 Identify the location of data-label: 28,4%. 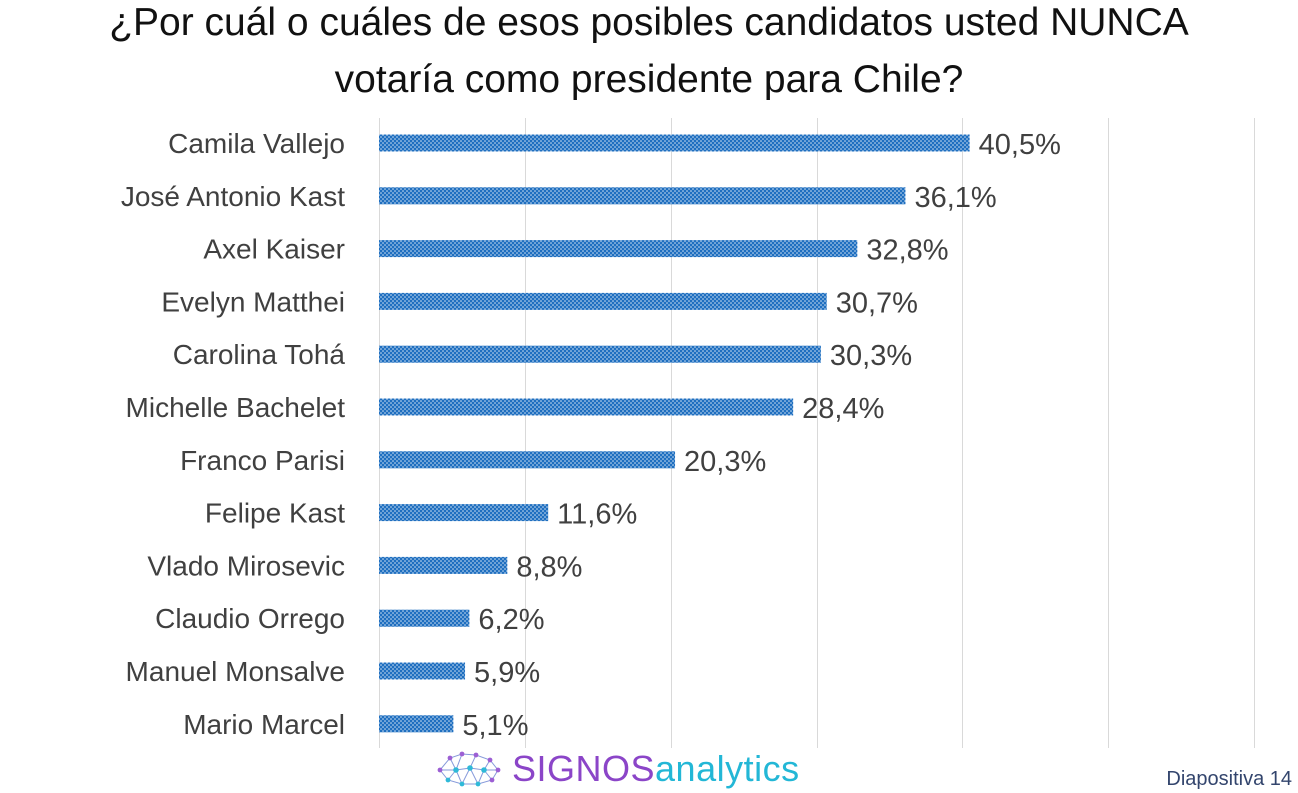
(843, 409).